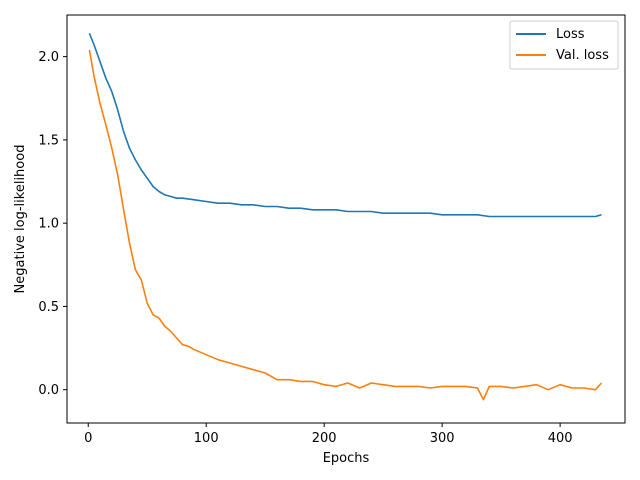  Describe the element at coordinates (324, 438) in the screenshot. I see `x-tick-label: 200` at that location.